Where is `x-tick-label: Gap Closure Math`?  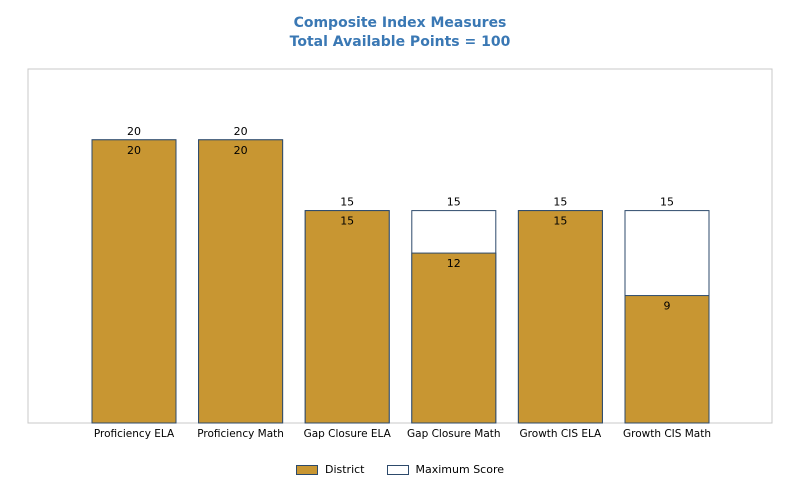
x-tick-label: Gap Closure Math is located at coordinates (454, 434).